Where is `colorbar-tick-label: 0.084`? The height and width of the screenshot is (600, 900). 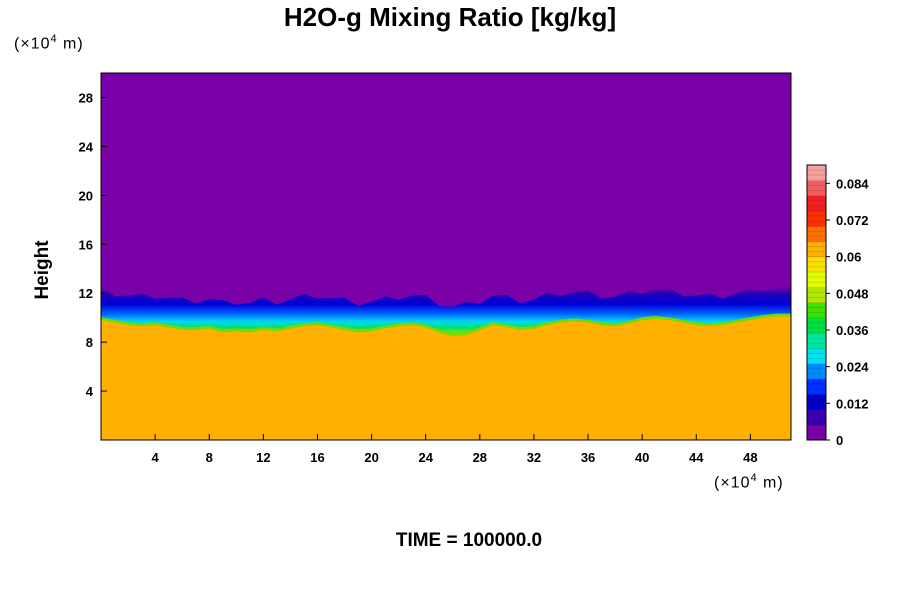 colorbar-tick-label: 0.084 is located at coordinates (852, 183).